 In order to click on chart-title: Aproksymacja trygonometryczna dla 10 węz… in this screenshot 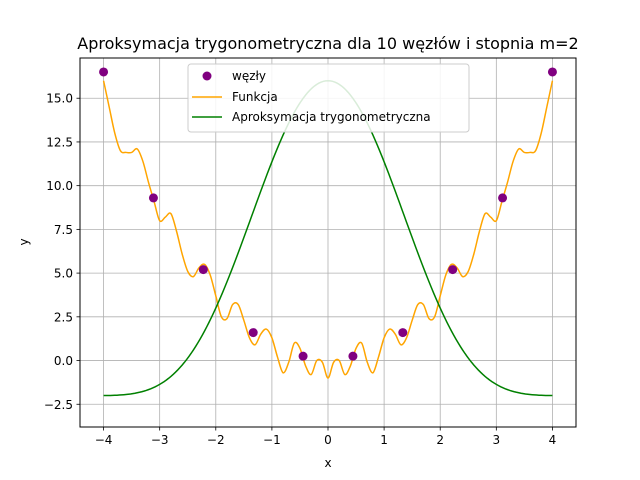, I will do `click(327, 43)`.